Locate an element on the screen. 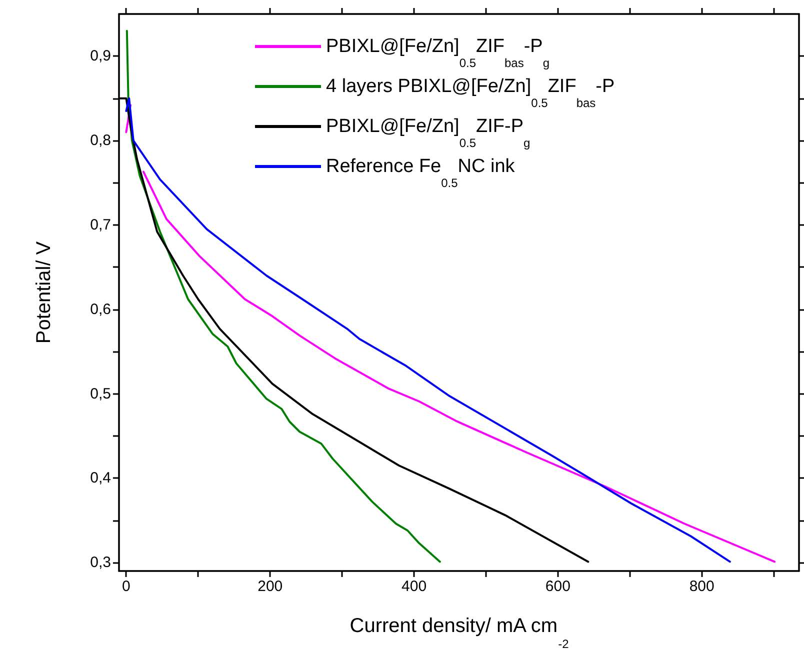 The width and height of the screenshot is (804, 662). x-tick-label: 0 is located at coordinates (126, 586).